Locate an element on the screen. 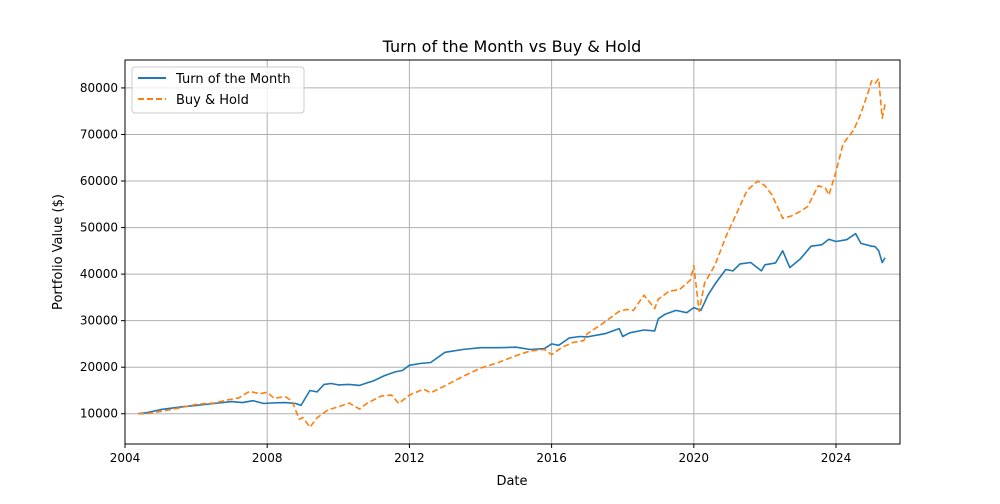 This screenshot has height=504, width=1000. legend-box is located at coordinates (218, 90).